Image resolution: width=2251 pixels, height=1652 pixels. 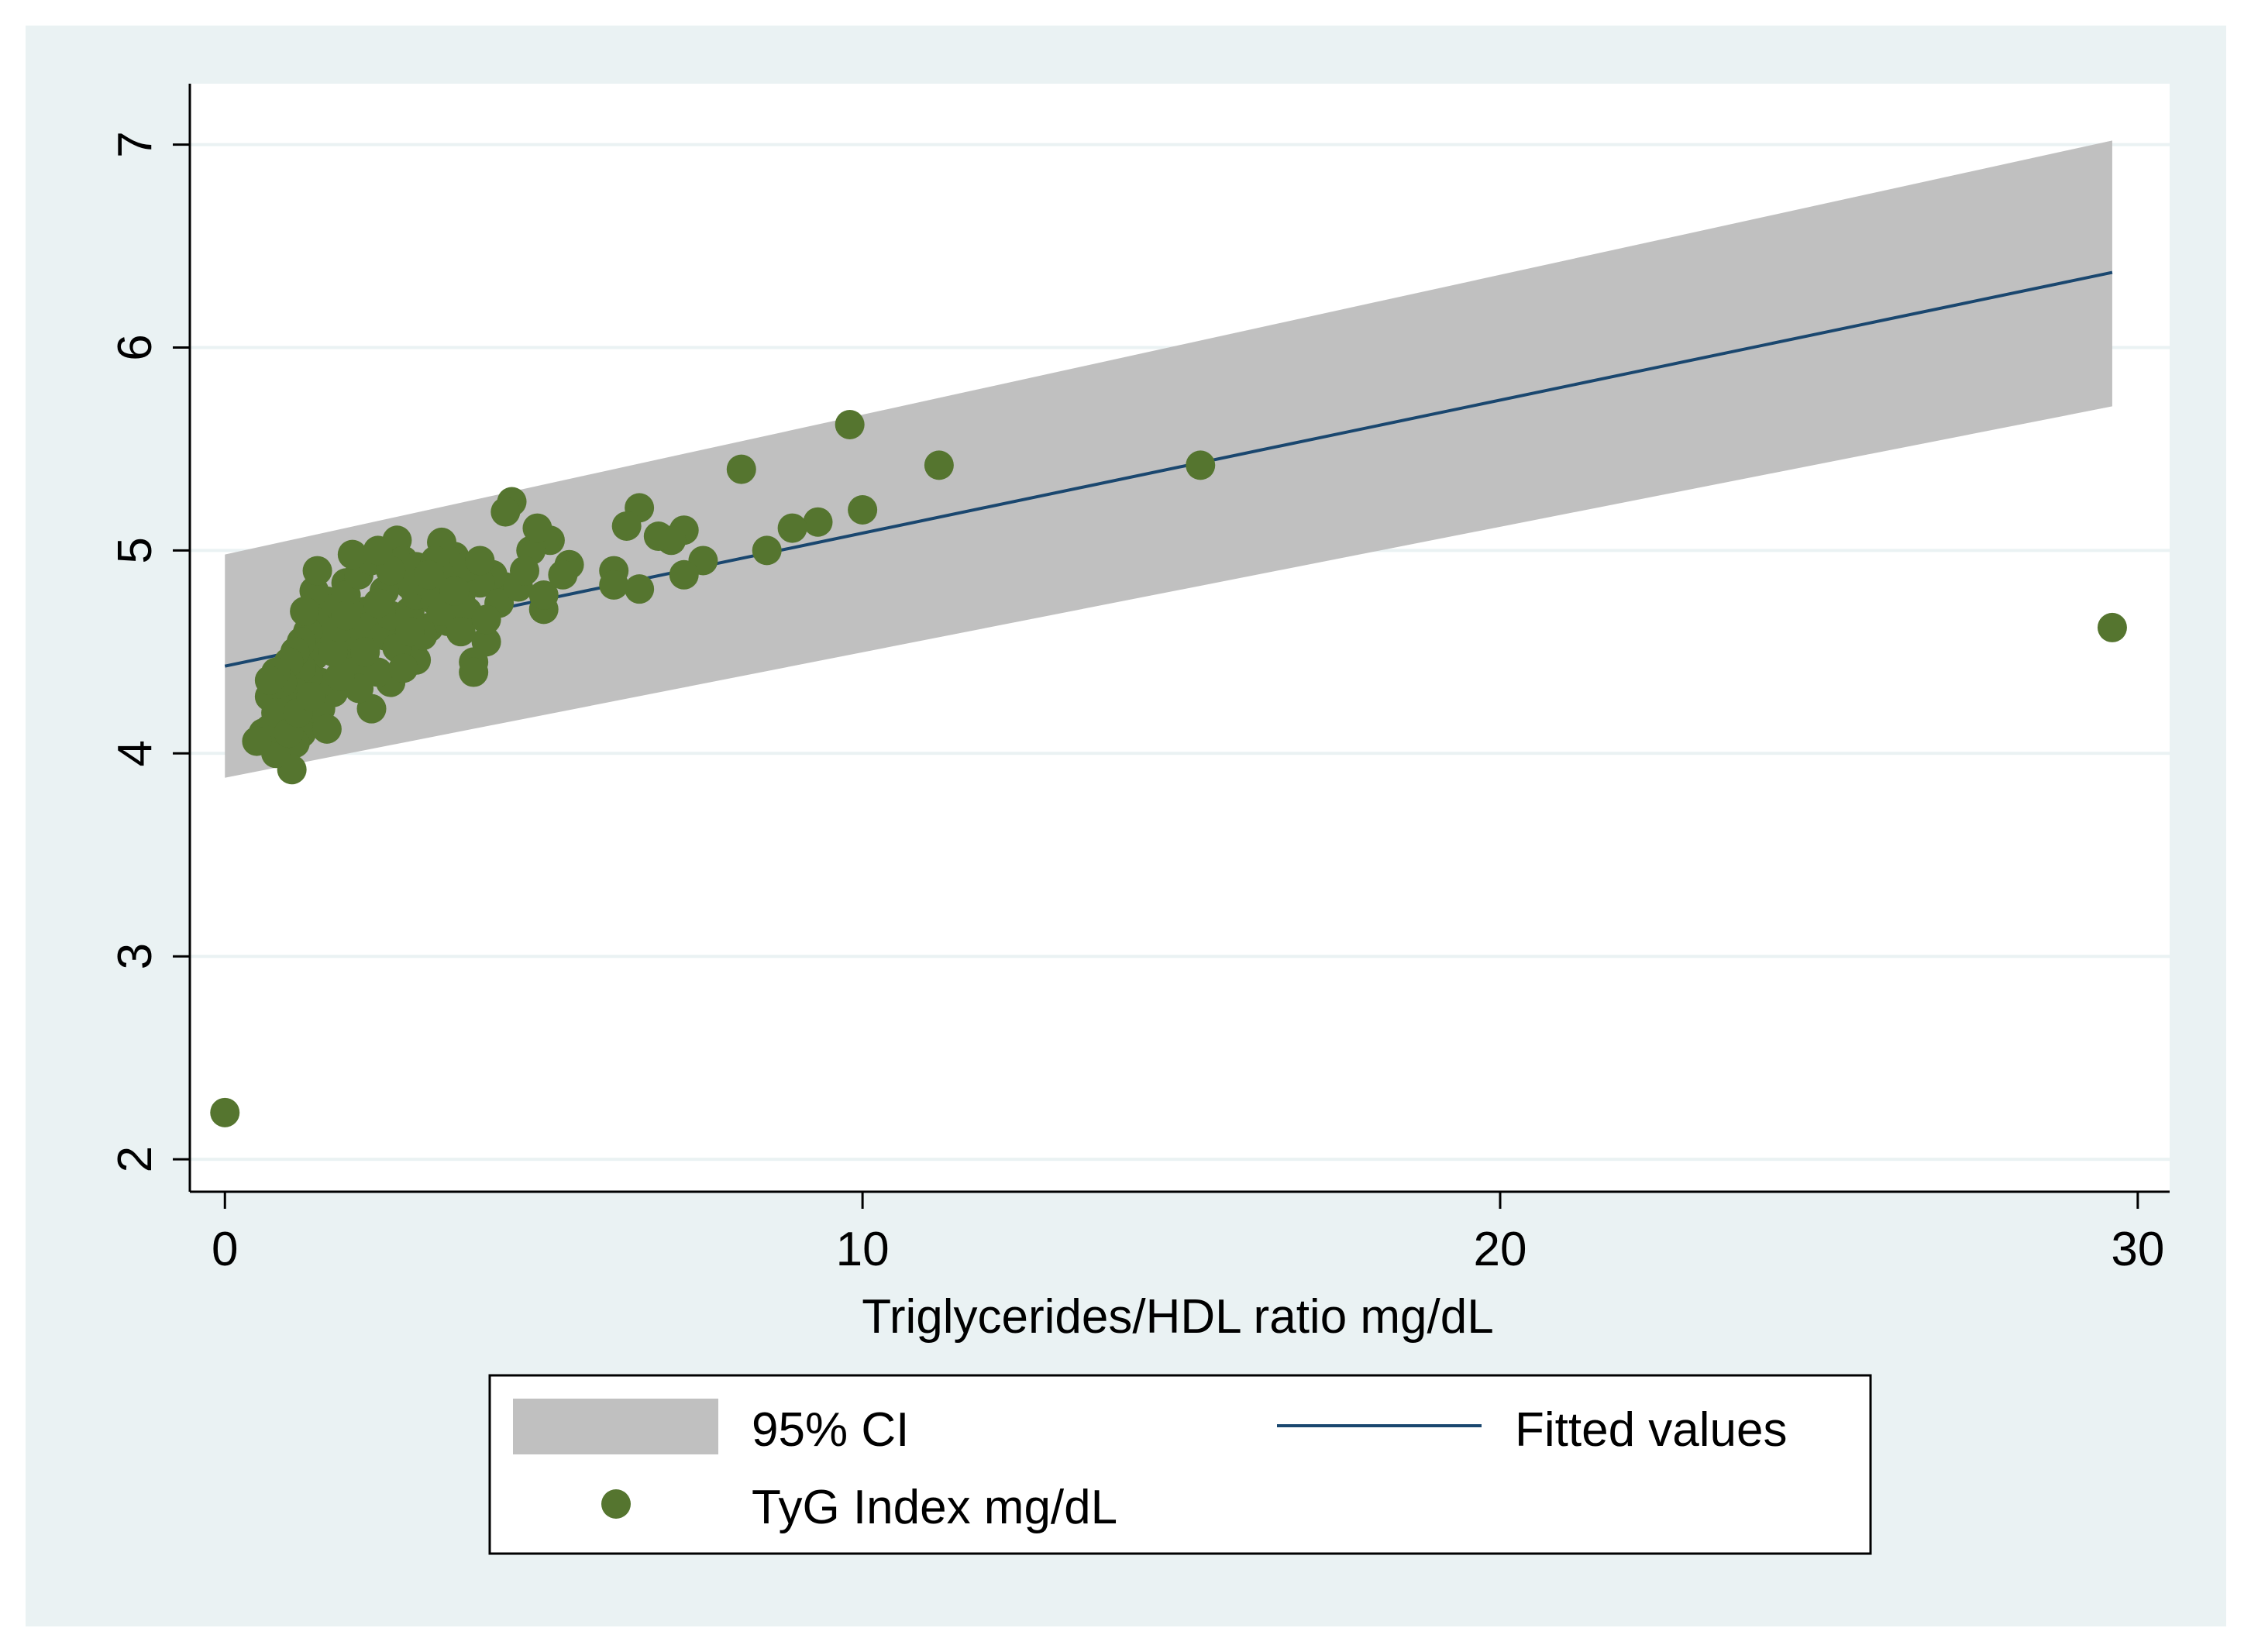 What do you see at coordinates (1500, 1249) in the screenshot?
I see `x-tick-label-20: 20` at bounding box center [1500, 1249].